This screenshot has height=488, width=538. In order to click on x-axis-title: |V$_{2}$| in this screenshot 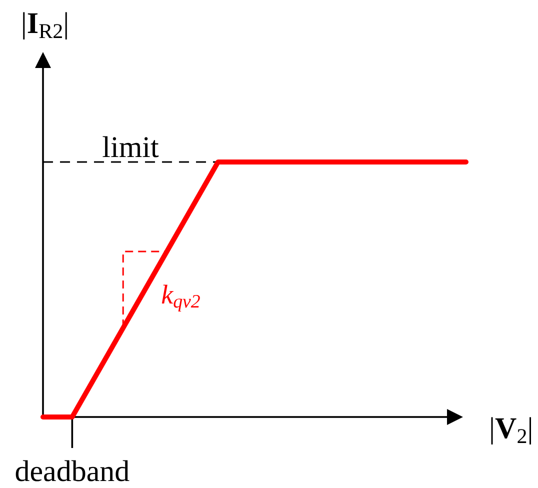, I will do `click(511, 430)`.